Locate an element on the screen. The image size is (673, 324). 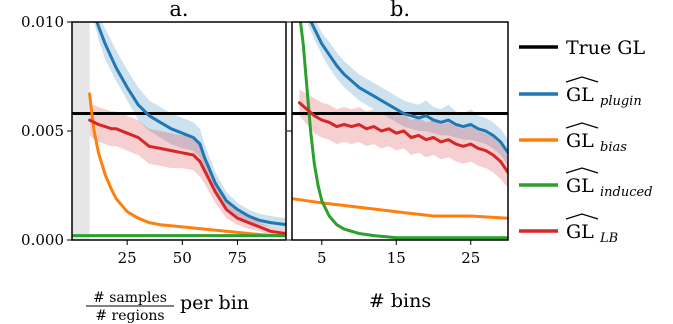
panel-a-lb-line is located at coordinates (187, 176).